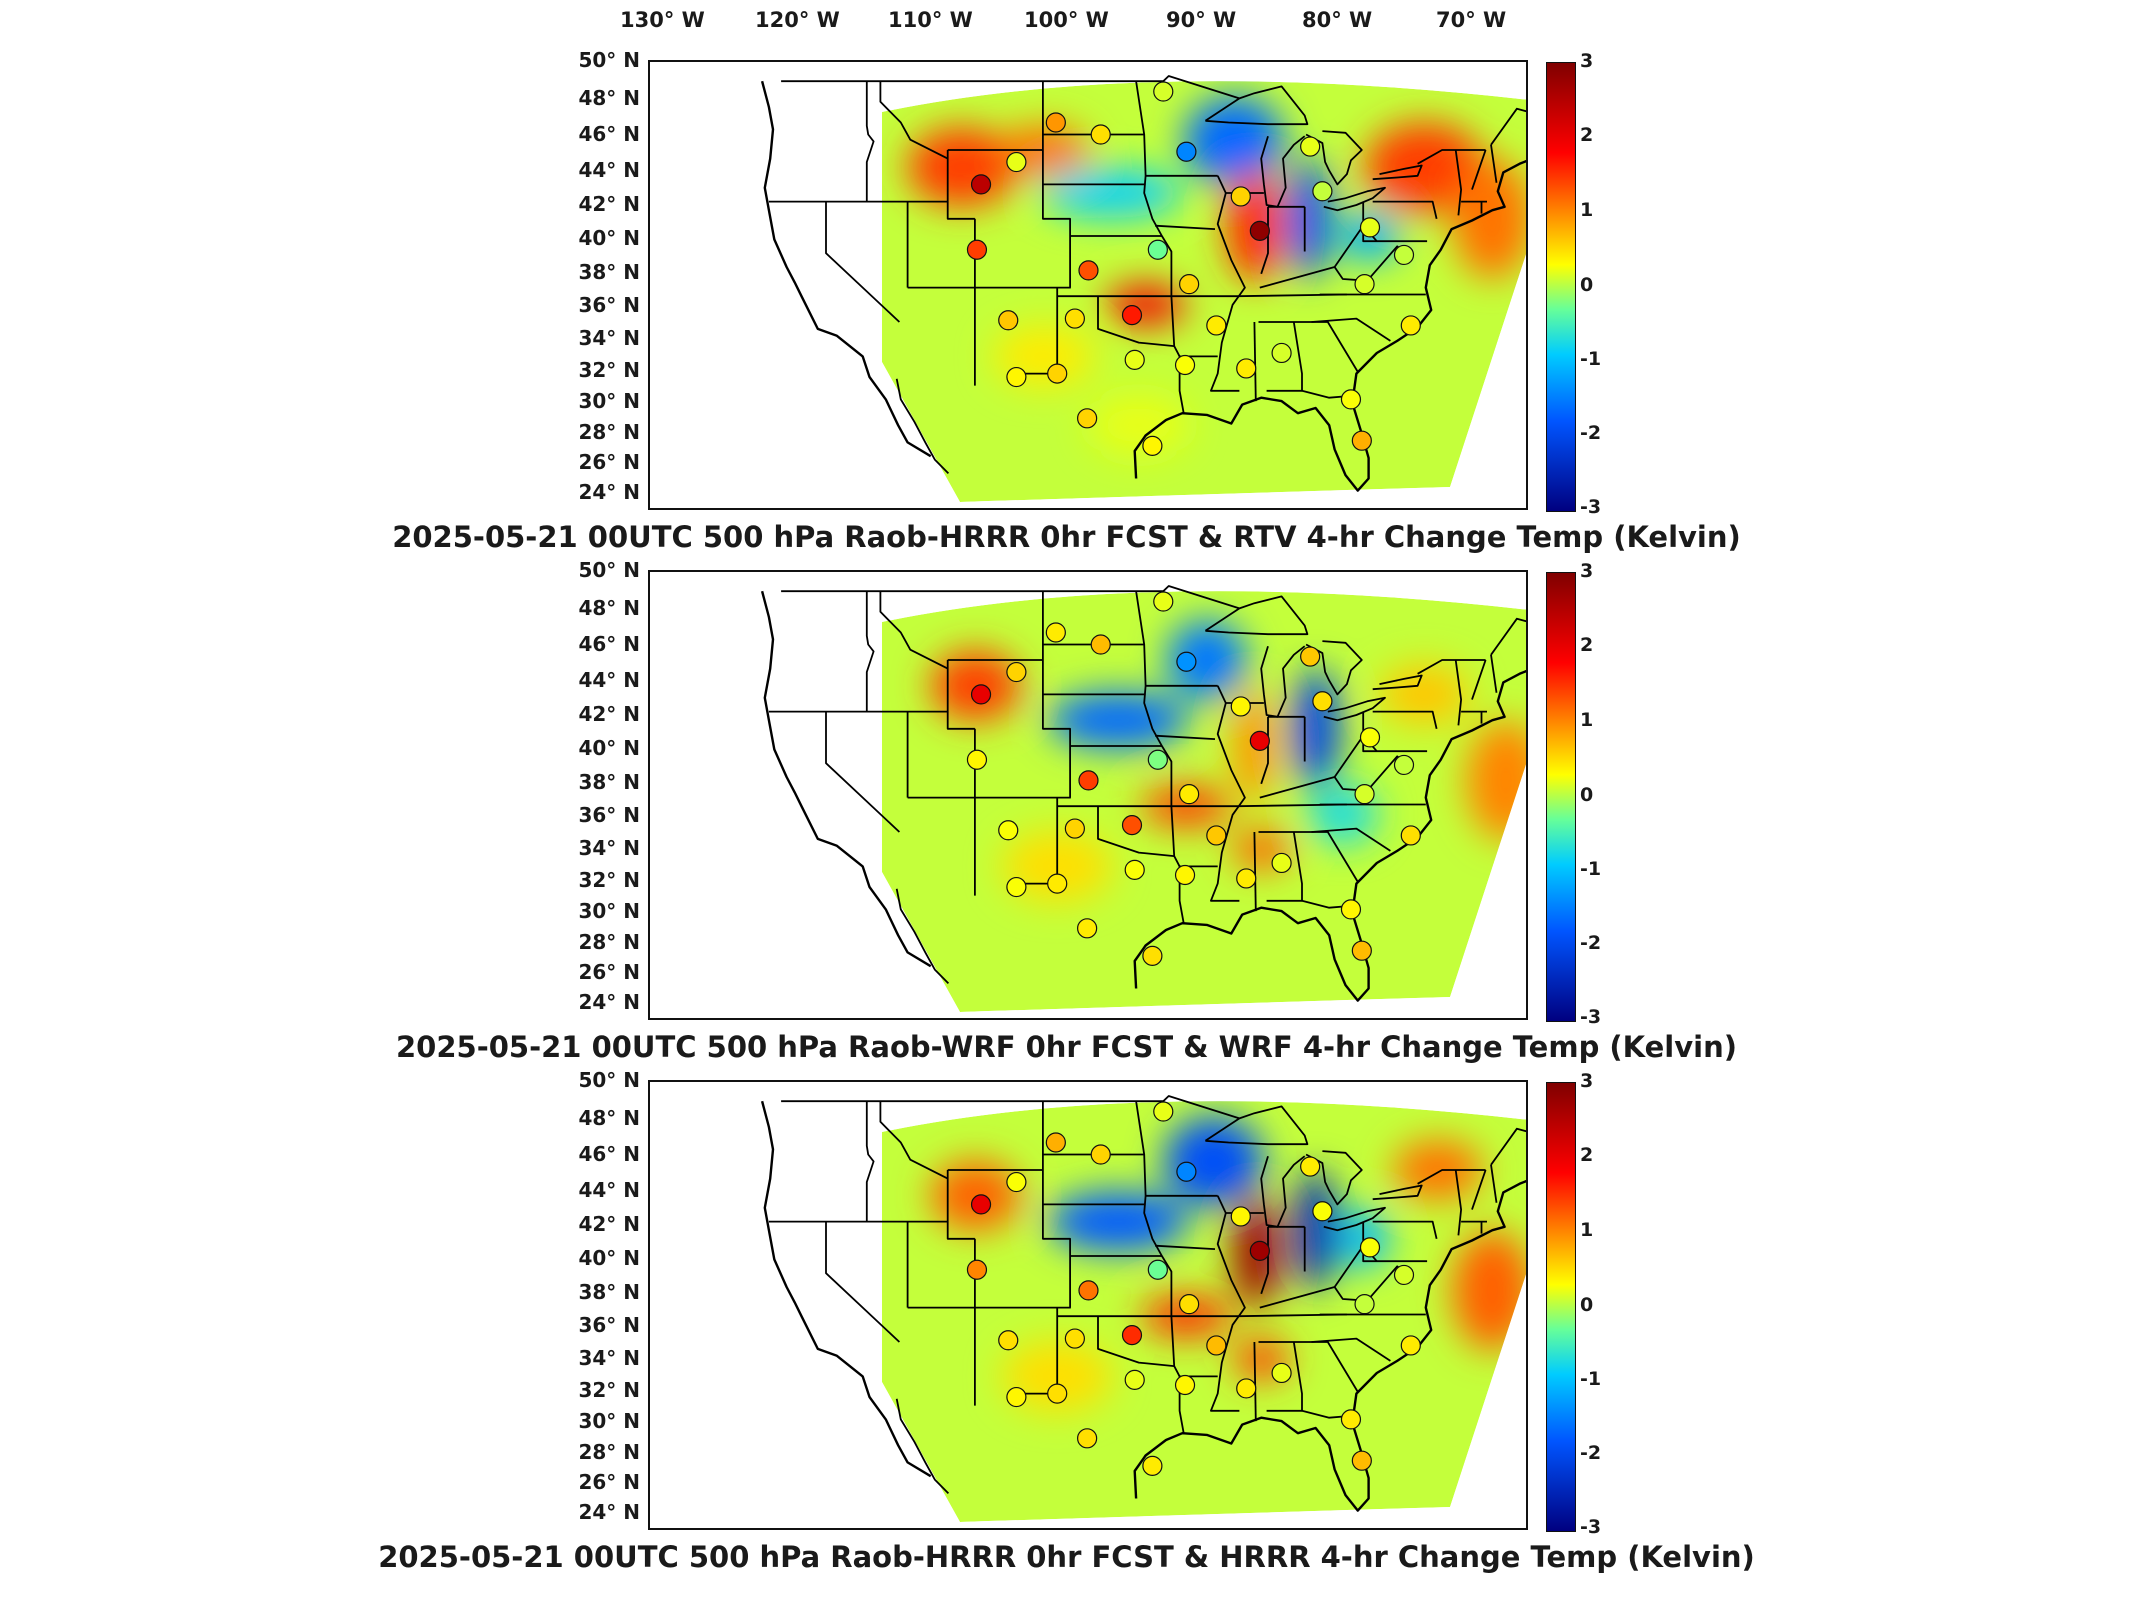  What do you see at coordinates (609, 338) in the screenshot?
I see `lat-label: 34° N` at bounding box center [609, 338].